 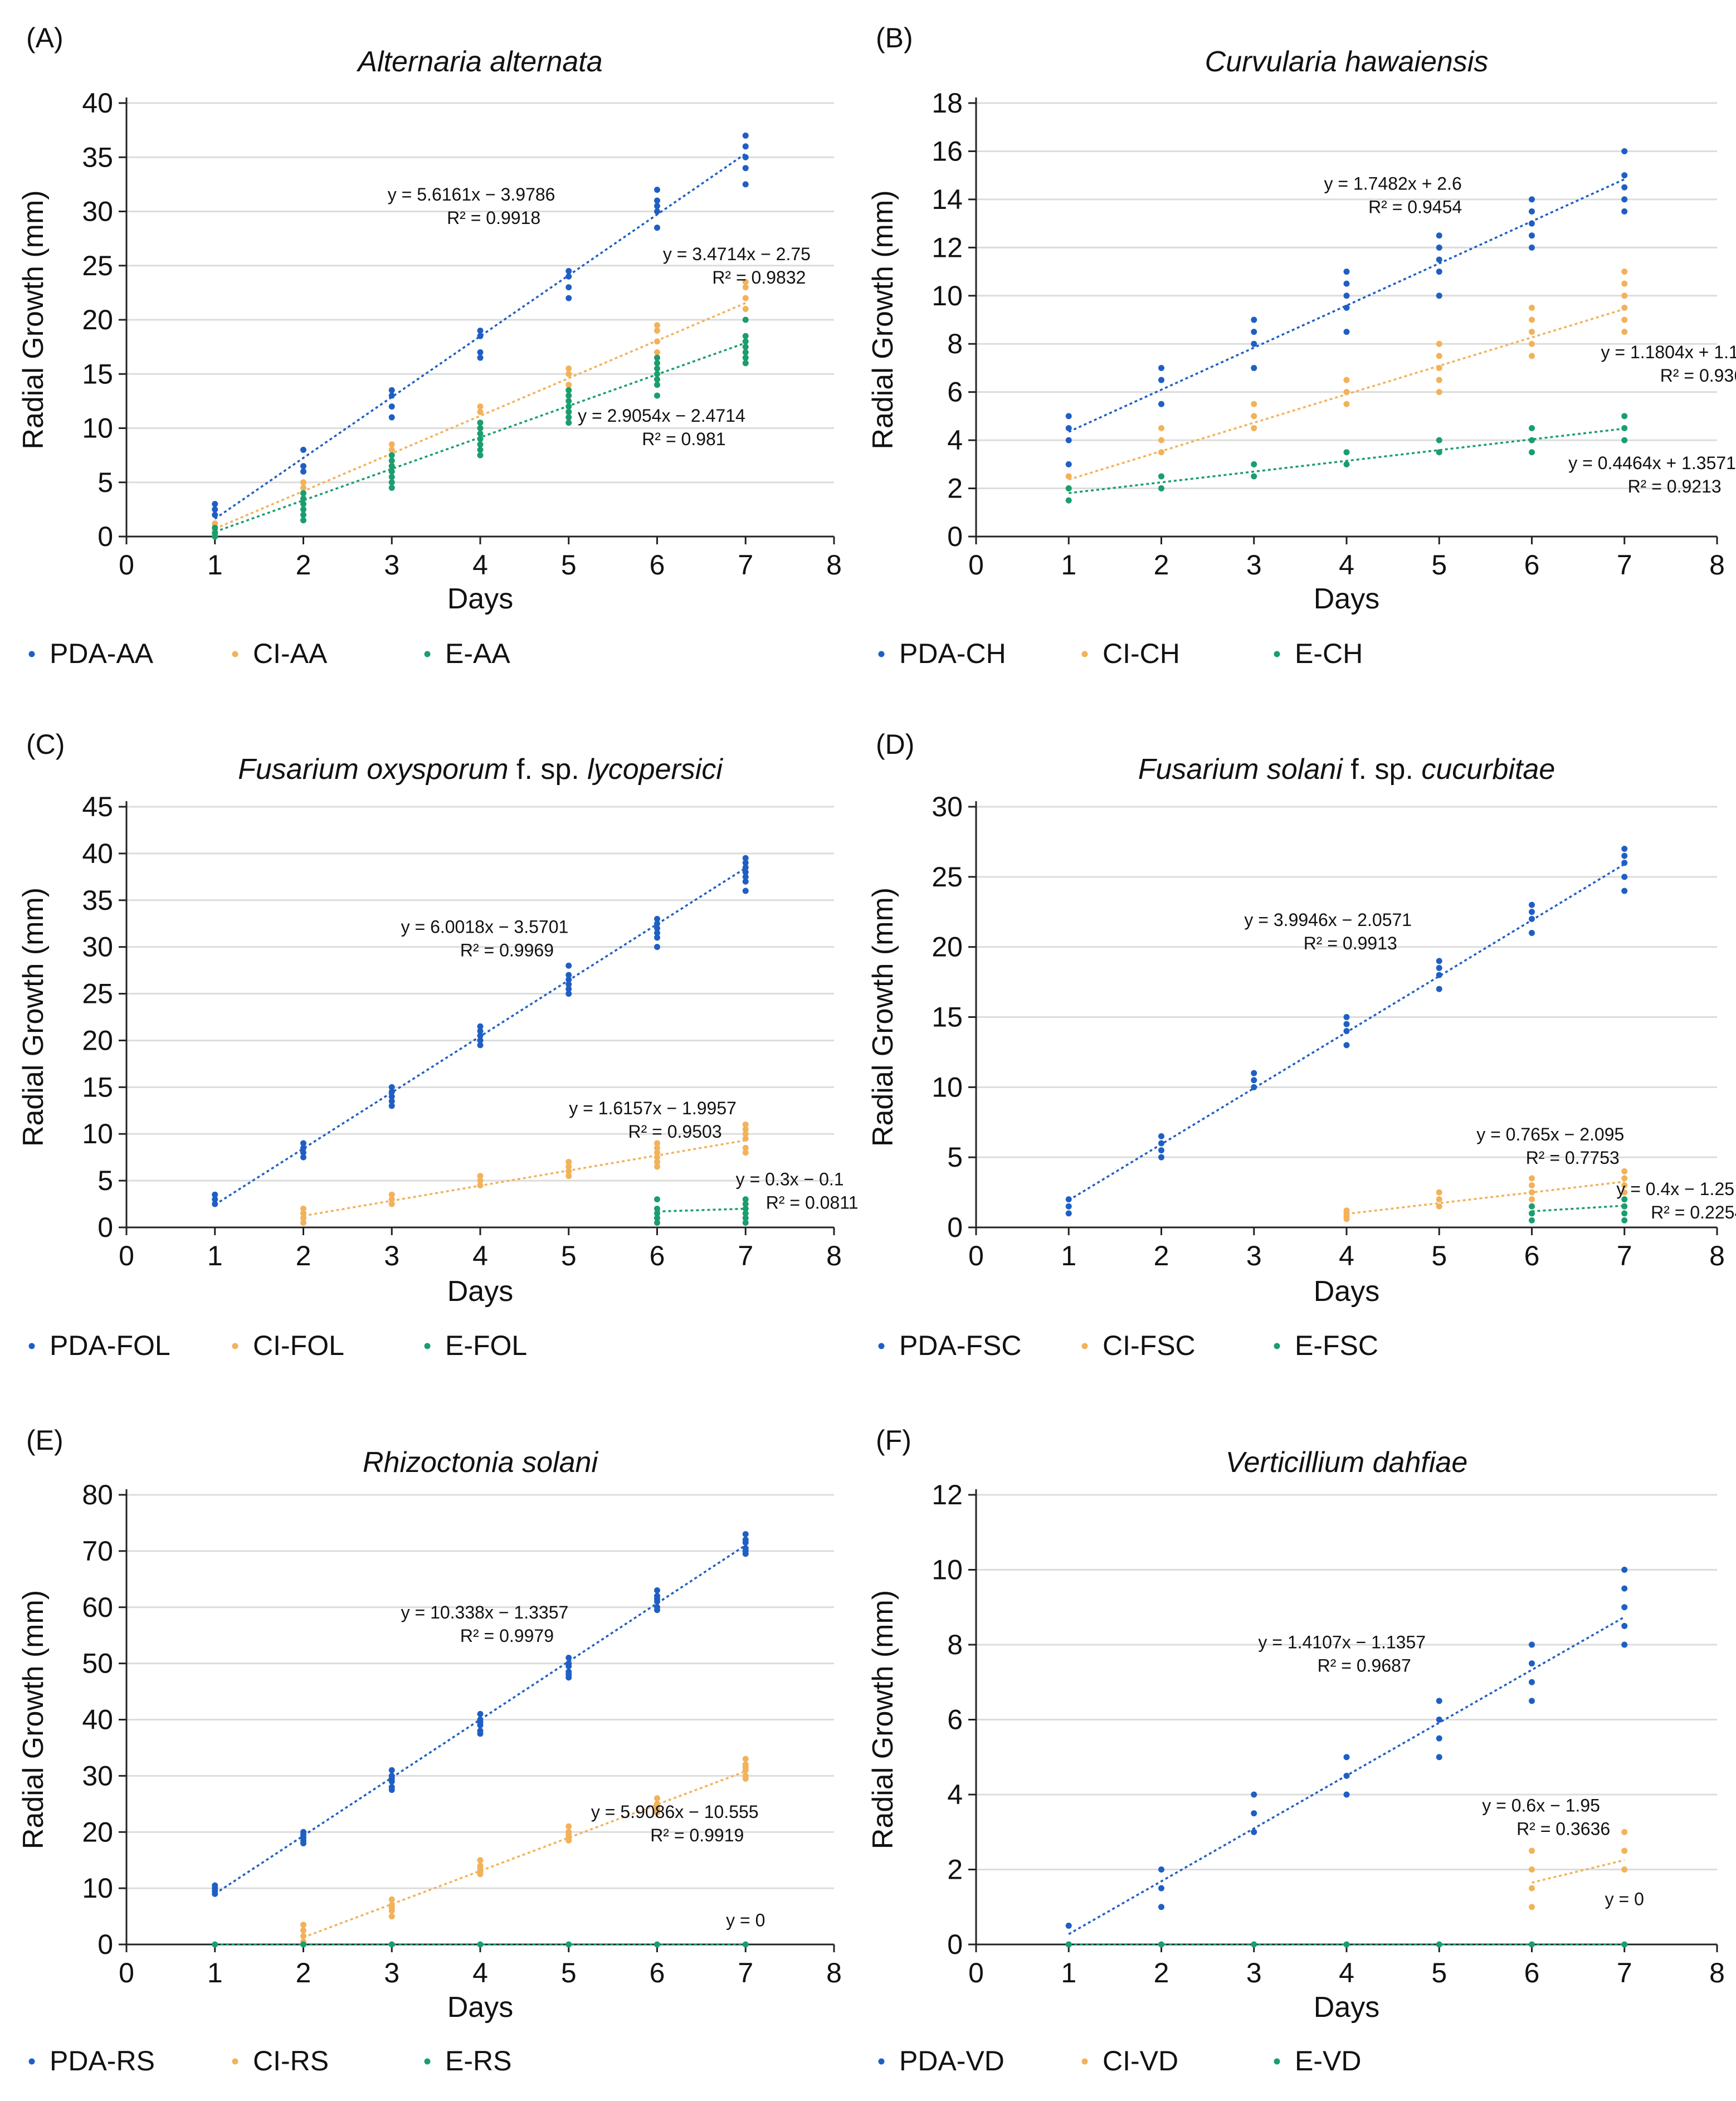 What do you see at coordinates (480, 1255) in the screenshot?
I see `x-tick-label: 4` at bounding box center [480, 1255].